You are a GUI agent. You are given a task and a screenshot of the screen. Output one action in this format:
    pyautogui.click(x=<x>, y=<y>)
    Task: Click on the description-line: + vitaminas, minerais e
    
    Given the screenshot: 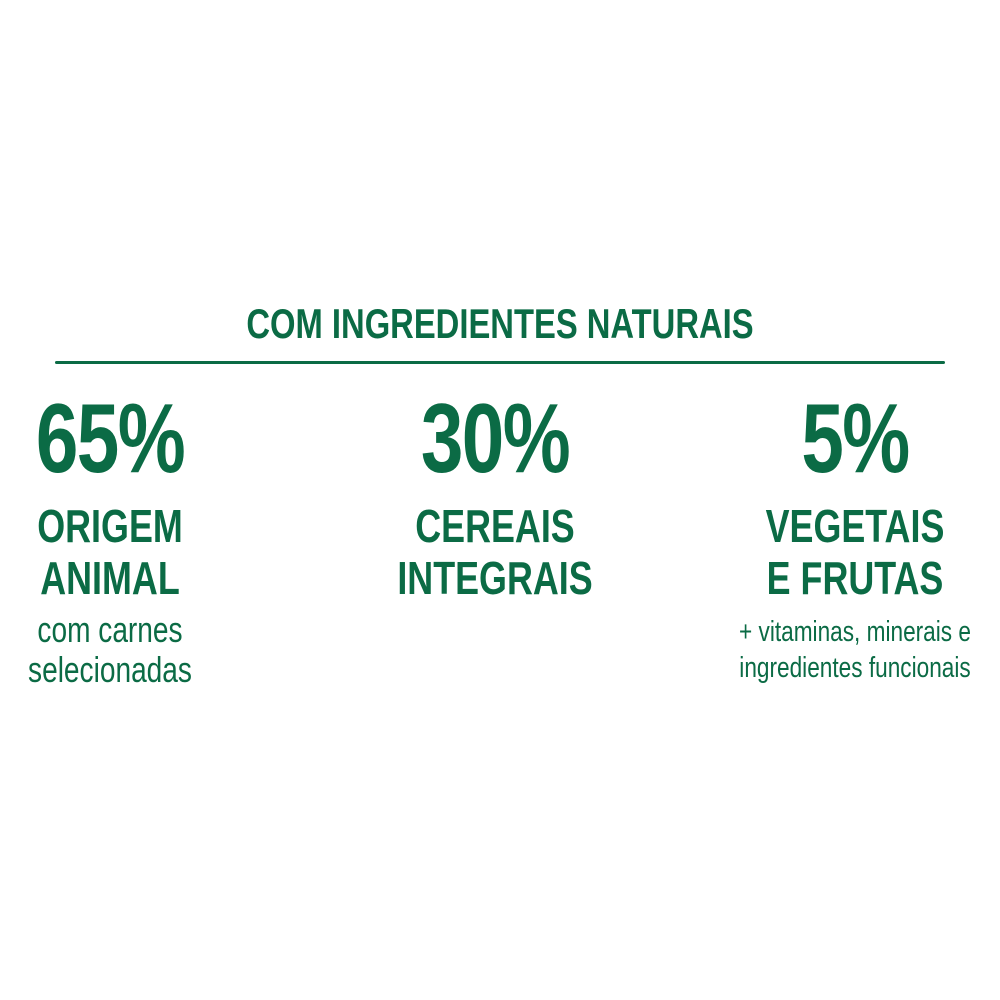 What is the action you would take?
    pyautogui.click(x=855, y=632)
    